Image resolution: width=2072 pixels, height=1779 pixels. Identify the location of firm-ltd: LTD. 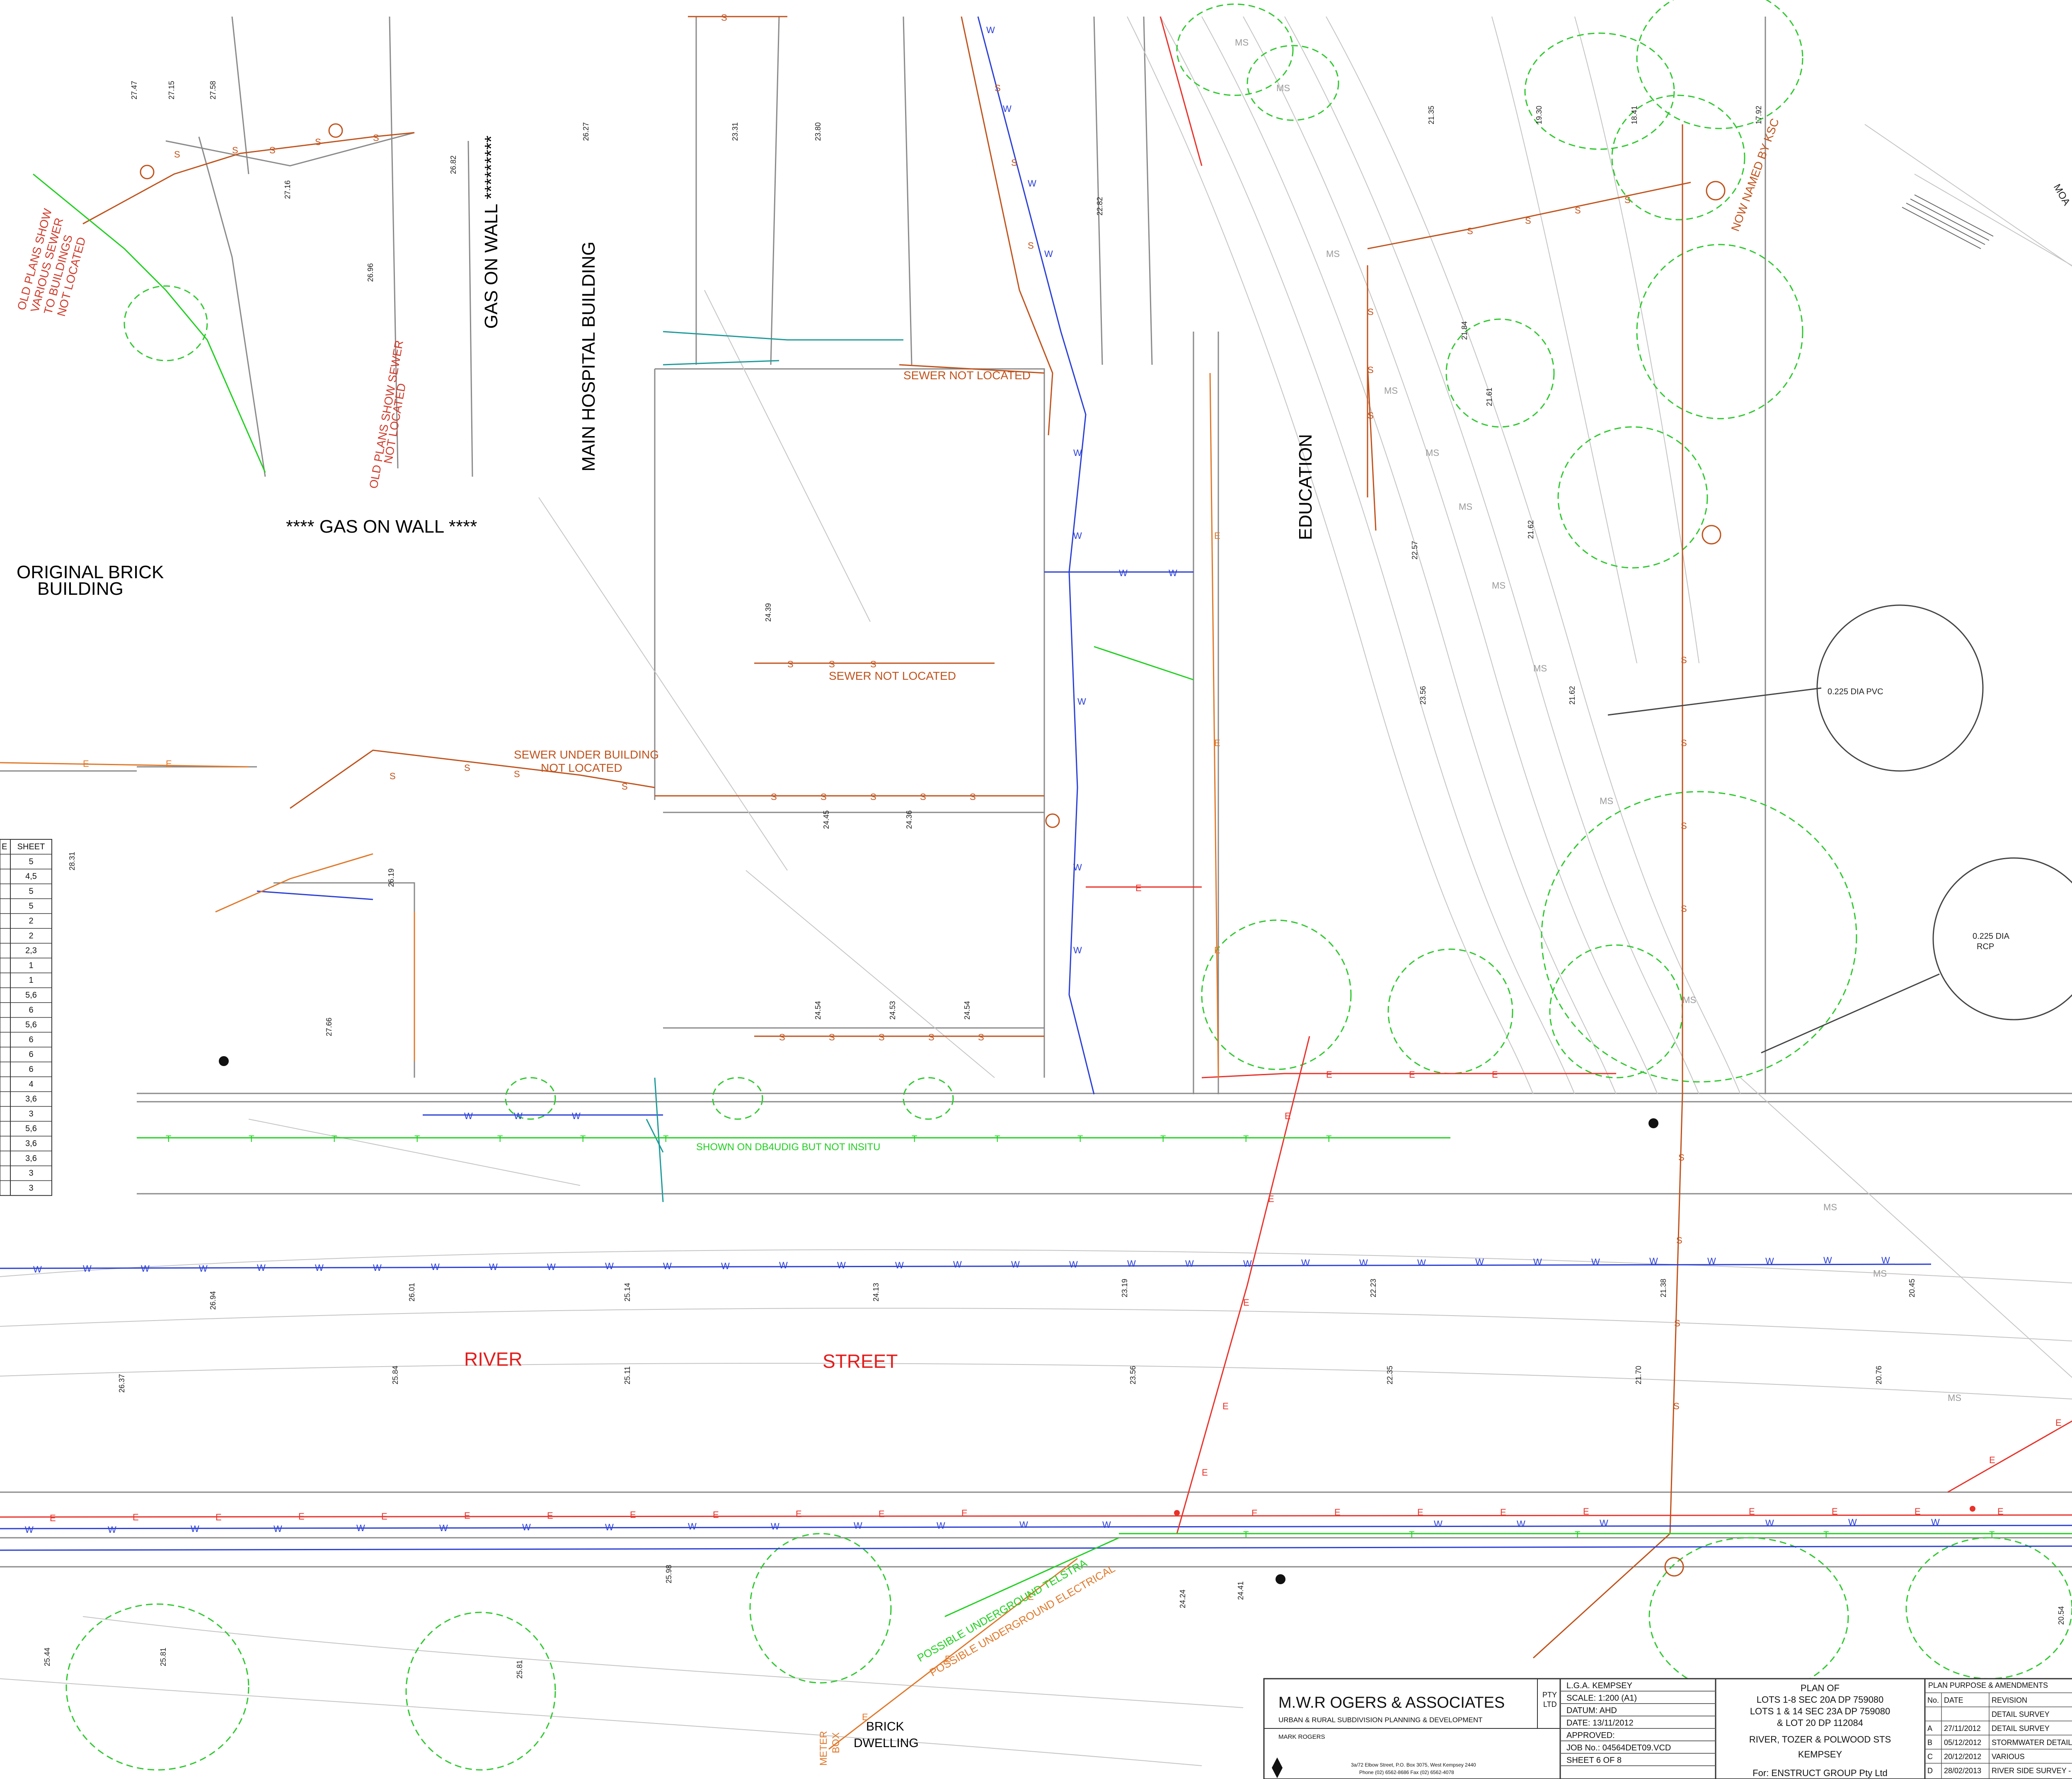
(1550, 1704).